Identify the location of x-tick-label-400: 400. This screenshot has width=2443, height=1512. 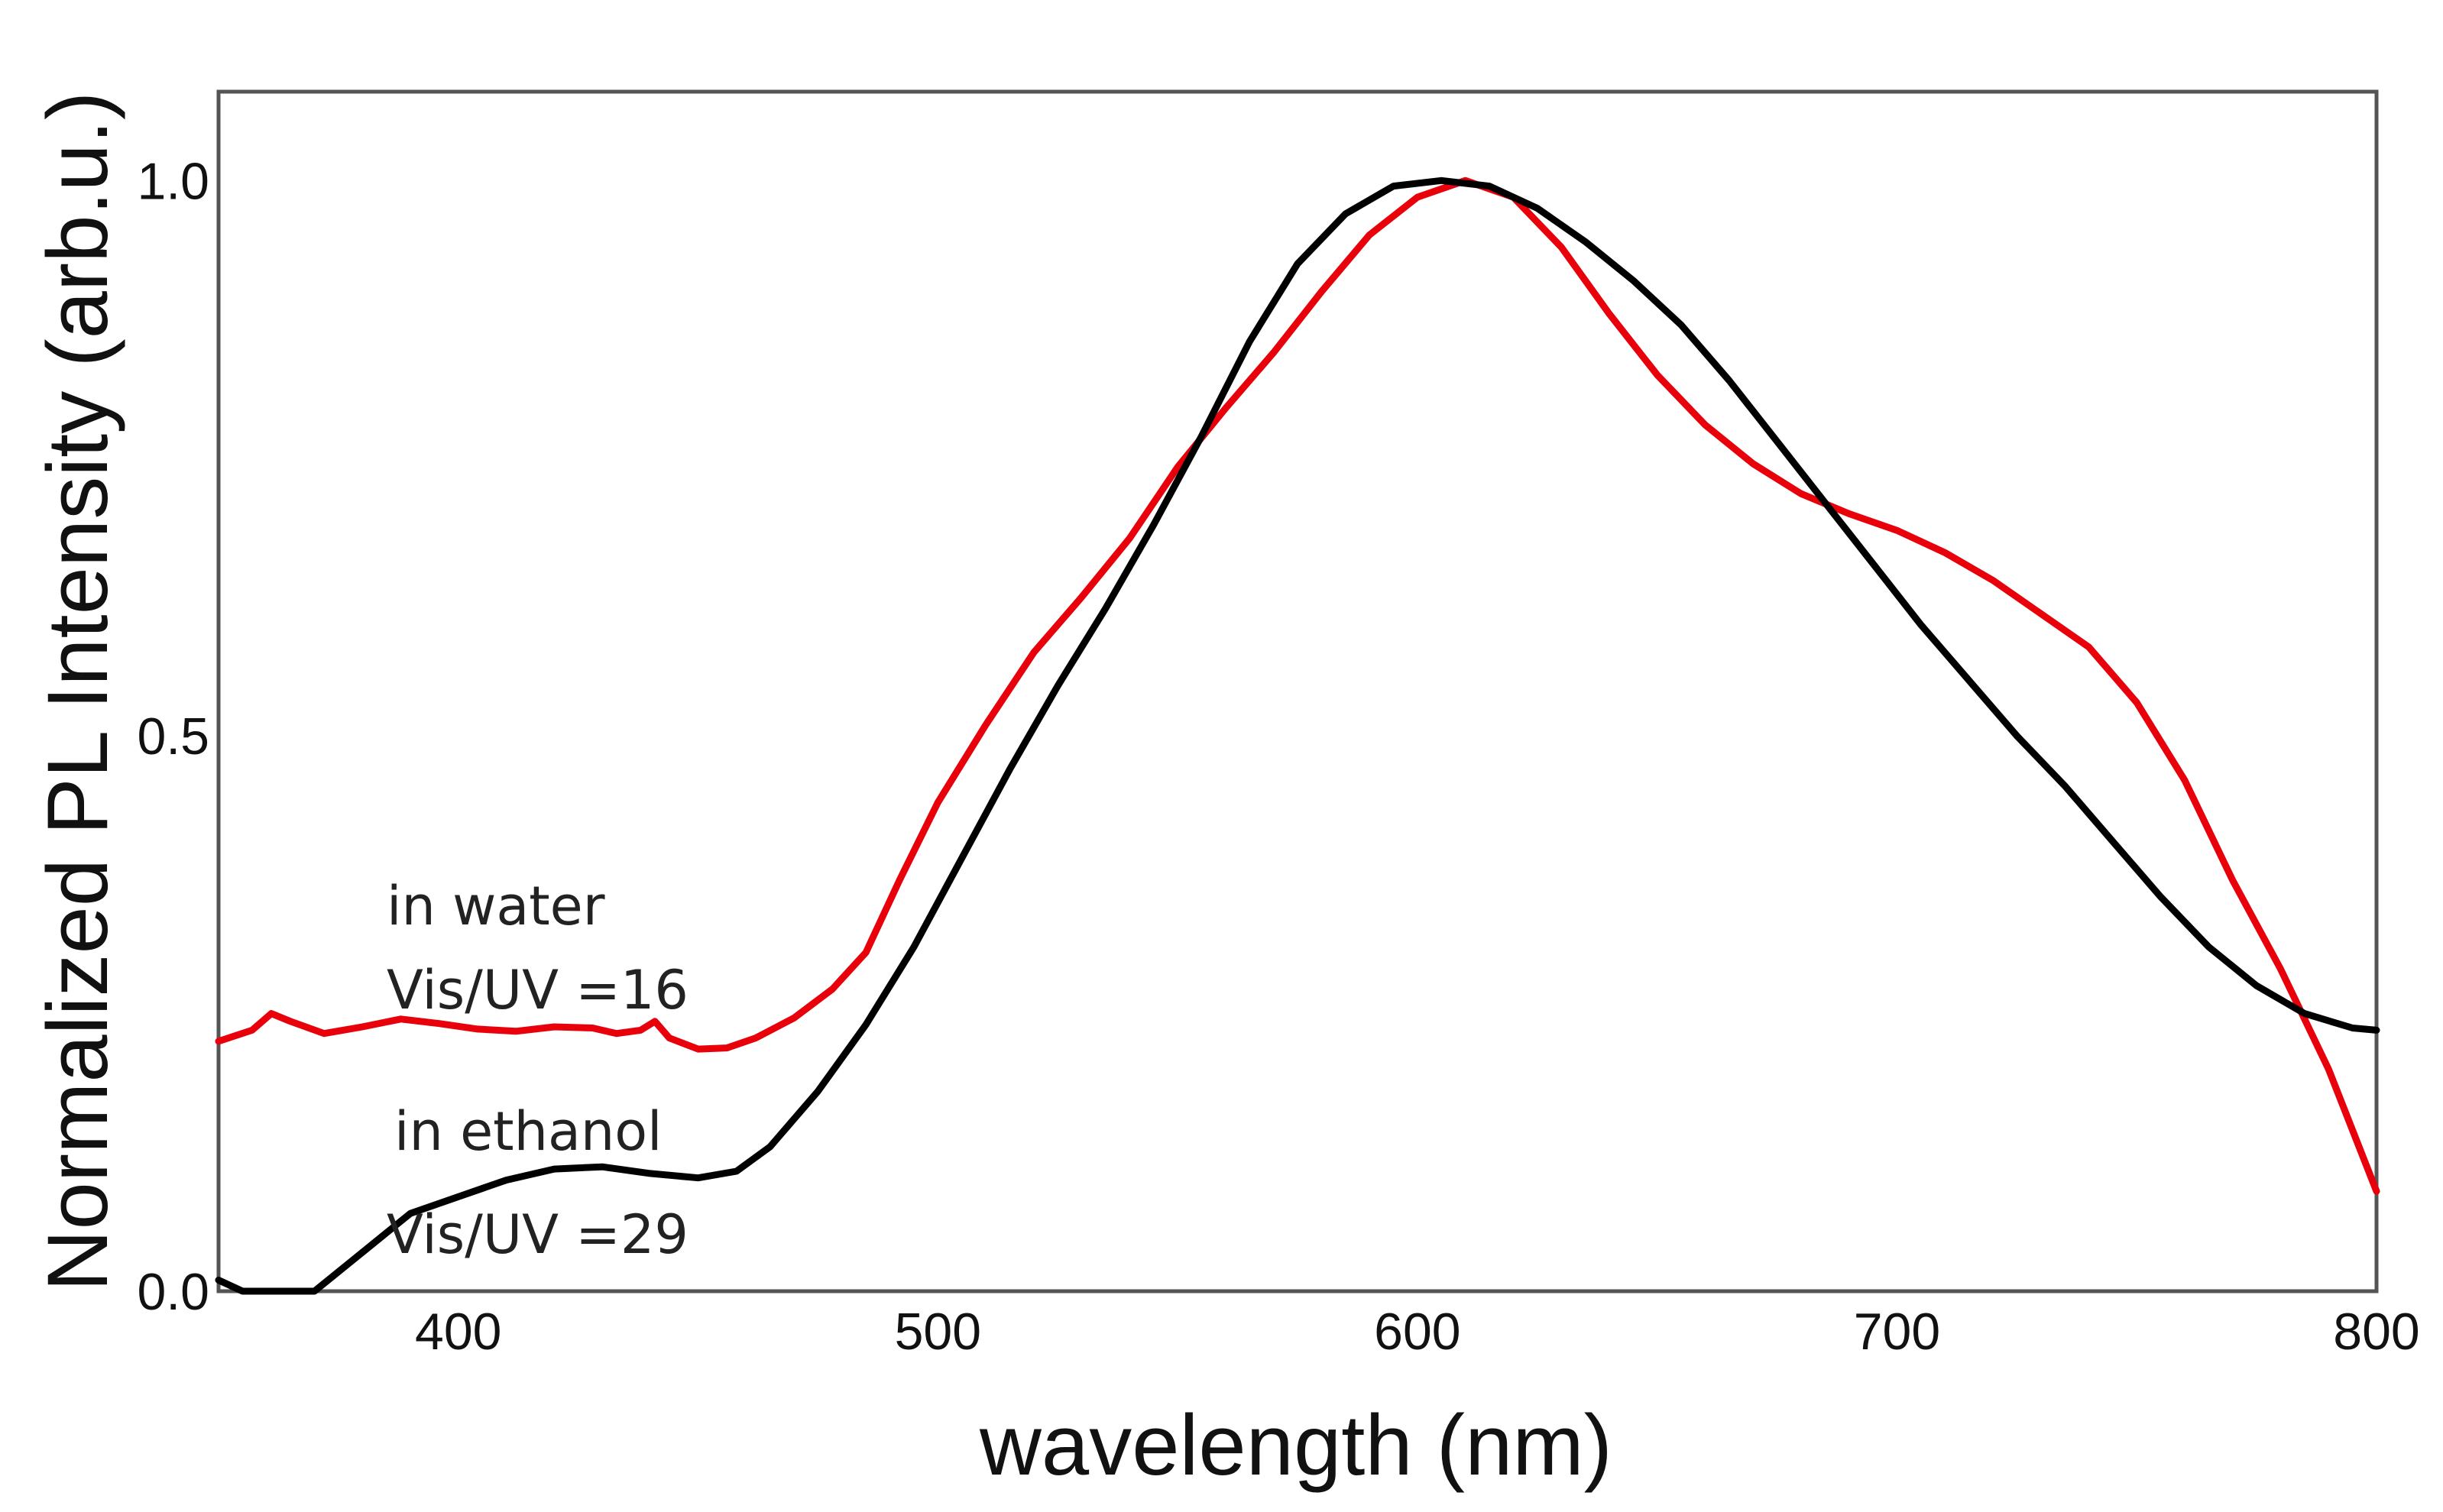
(458, 1332).